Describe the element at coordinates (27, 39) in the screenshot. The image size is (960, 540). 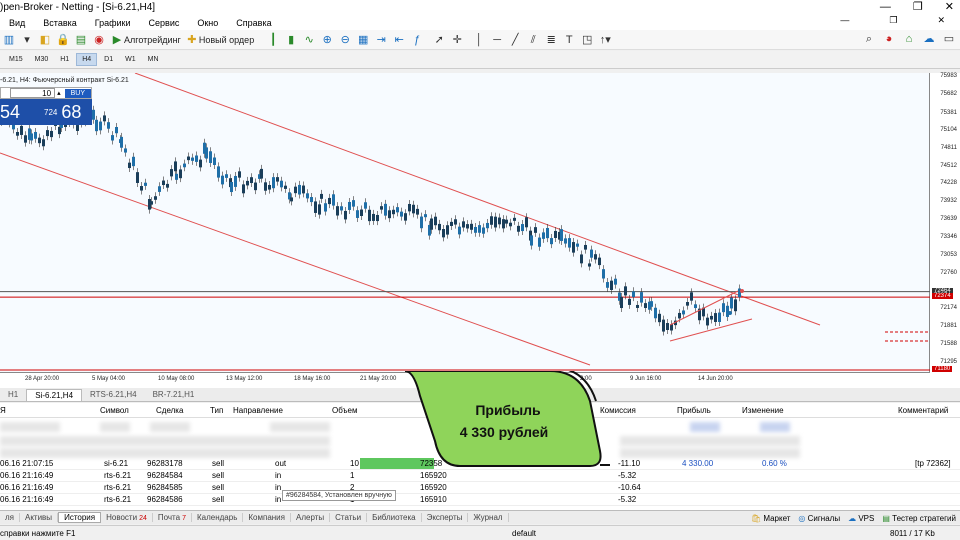
I see `dropdown-icon: ▾` at that location.